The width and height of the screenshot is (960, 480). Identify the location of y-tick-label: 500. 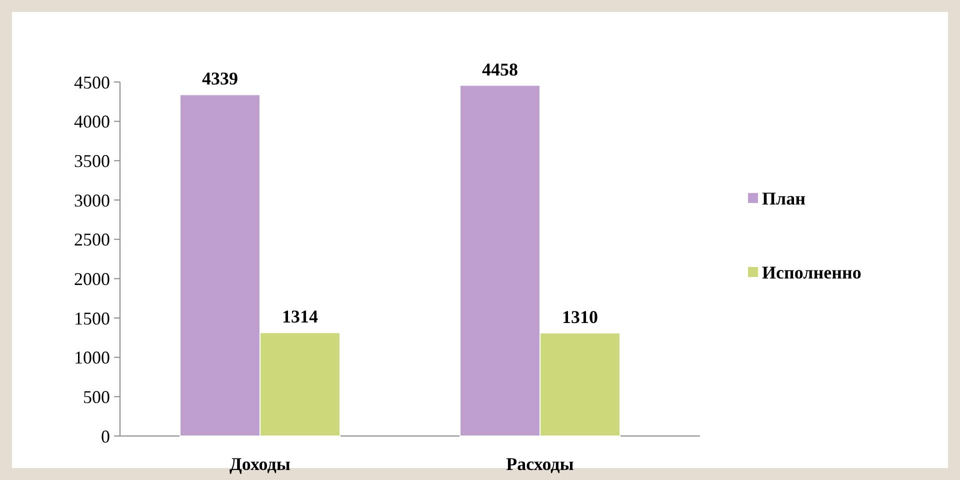
(96, 396).